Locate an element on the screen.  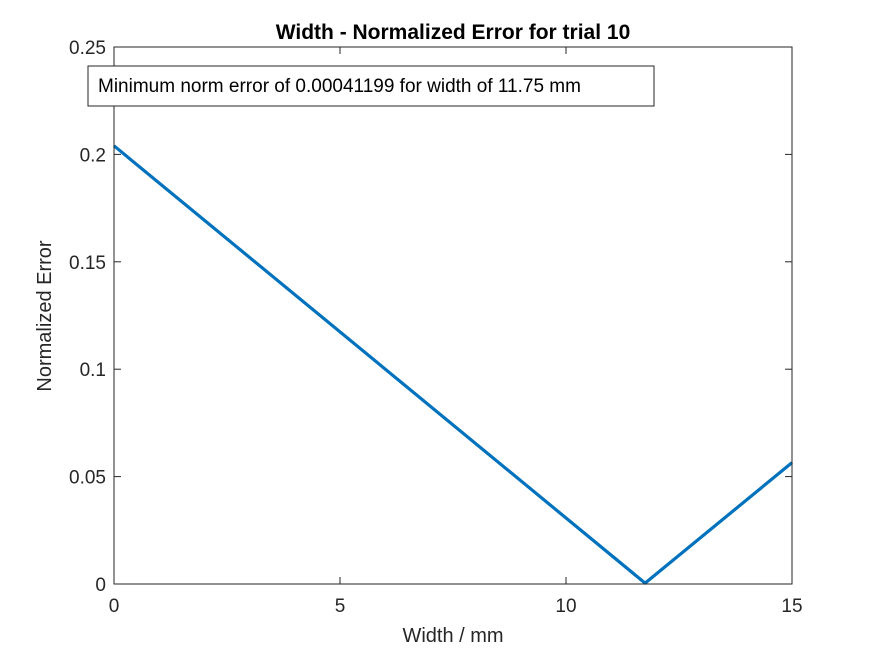
x-tick-label: 5 is located at coordinates (340, 606).